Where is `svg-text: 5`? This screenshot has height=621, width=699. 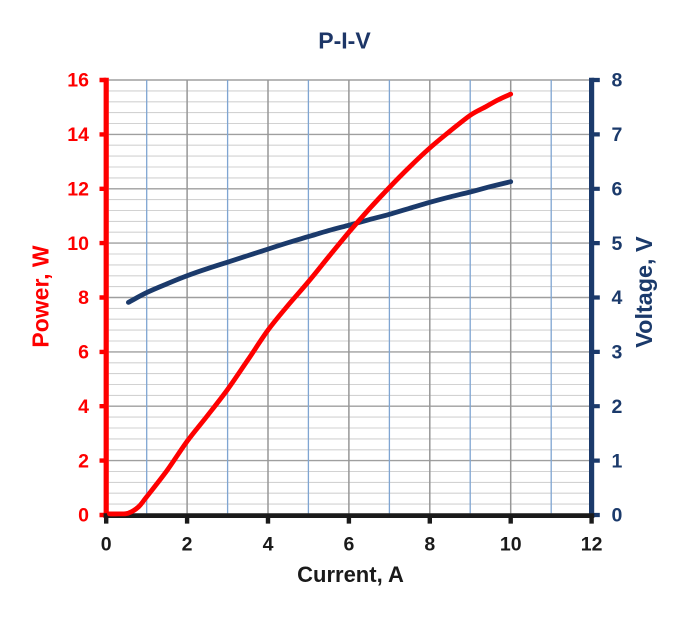
svg-text: 5 is located at coordinates (617, 244).